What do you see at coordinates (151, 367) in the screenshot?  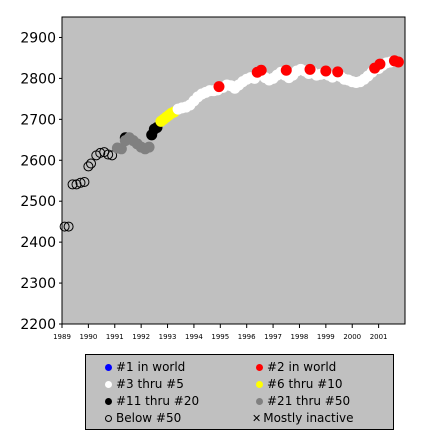 I see `legend-label-top1: #1 in world` at bounding box center [151, 367].